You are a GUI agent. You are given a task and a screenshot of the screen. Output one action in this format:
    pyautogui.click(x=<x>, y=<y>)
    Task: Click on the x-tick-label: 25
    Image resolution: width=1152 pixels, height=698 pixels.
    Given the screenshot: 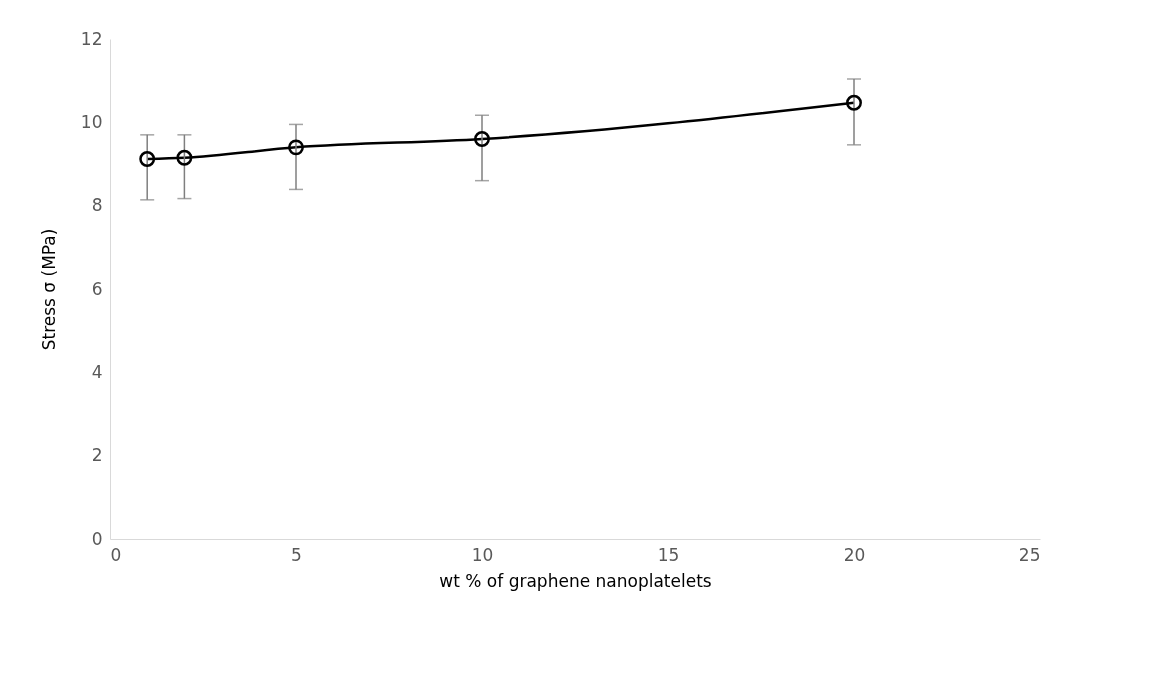 What is the action you would take?
    pyautogui.click(x=1029, y=554)
    